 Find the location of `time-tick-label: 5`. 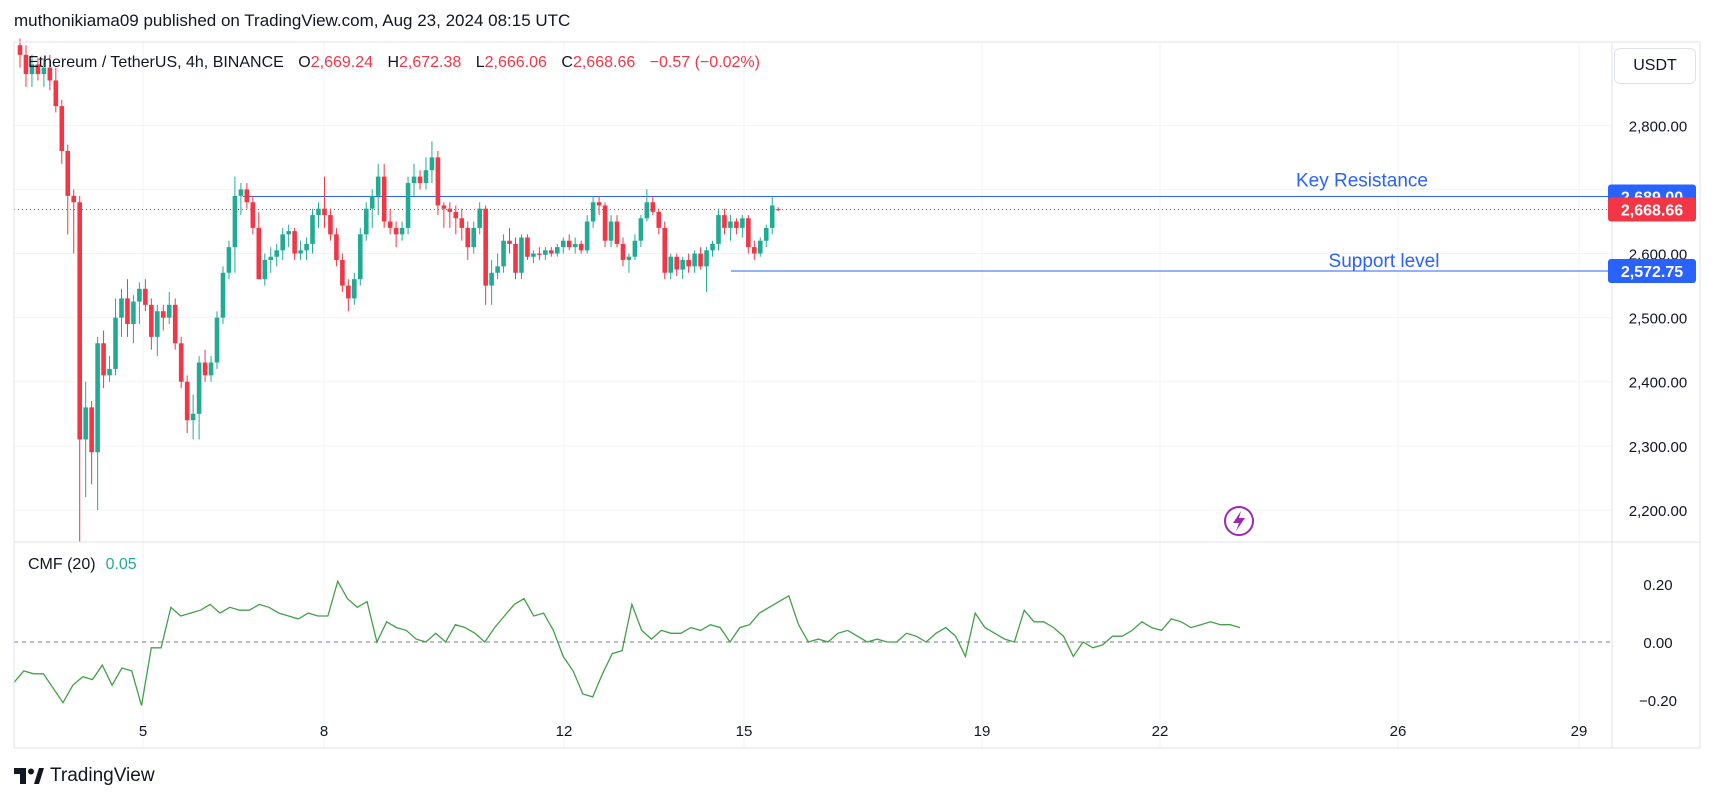

time-tick-label: 5 is located at coordinates (143, 731).